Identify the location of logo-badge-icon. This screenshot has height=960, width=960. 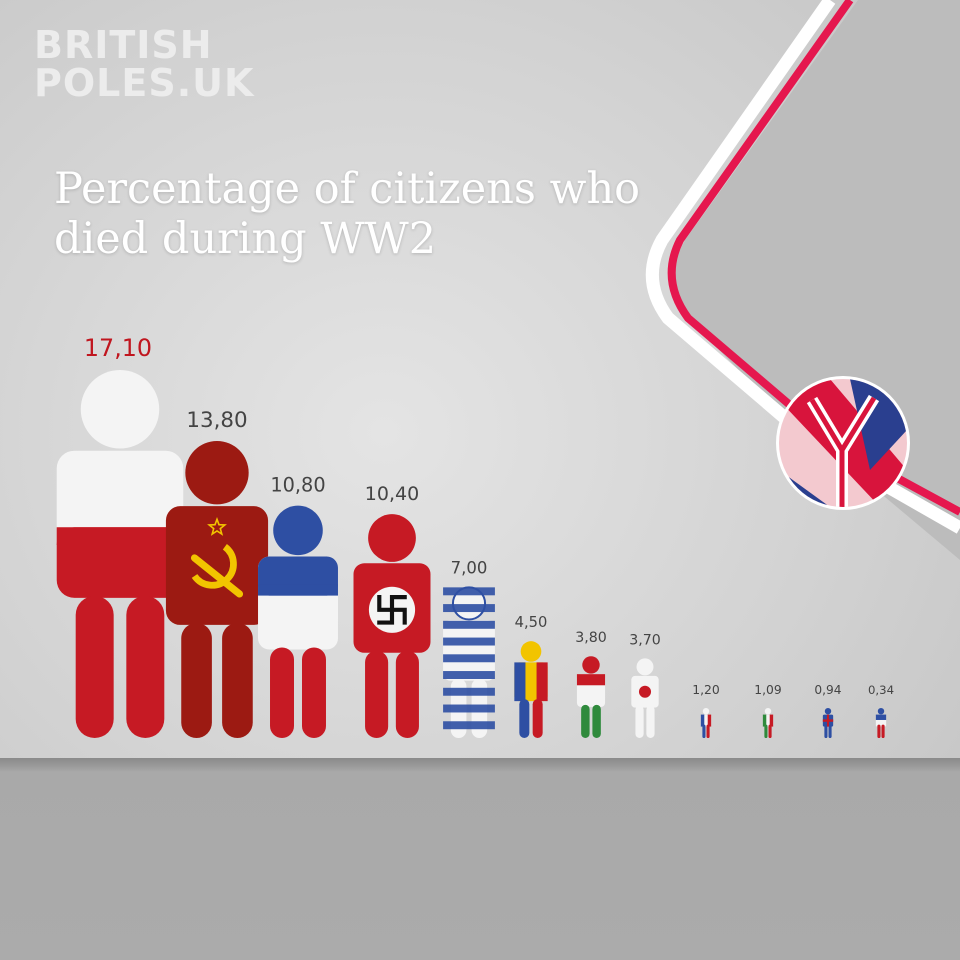
(843, 443).